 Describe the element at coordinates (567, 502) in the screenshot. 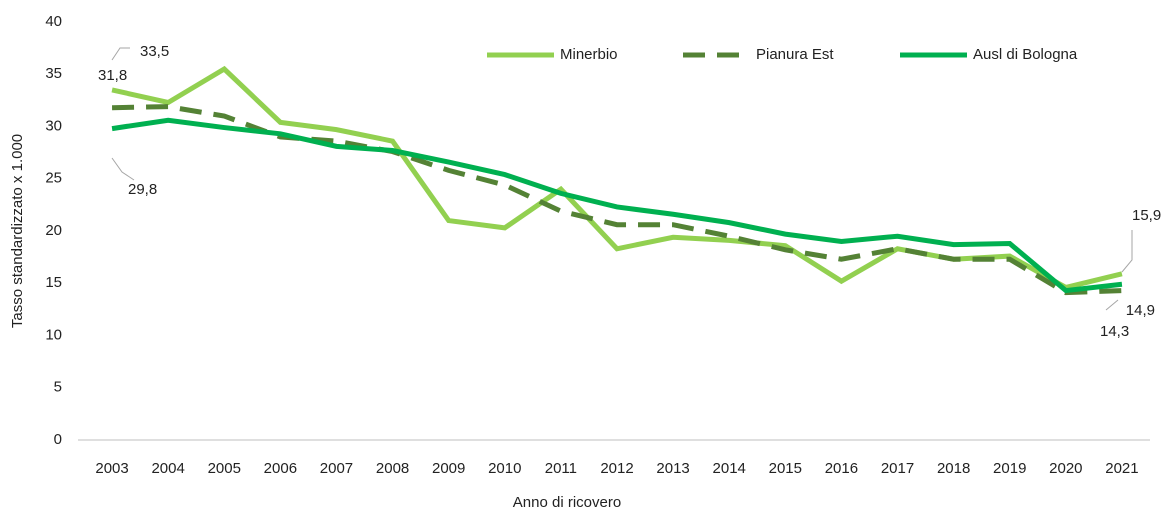

I see `x-axis-title: Anno di ricovero` at that location.